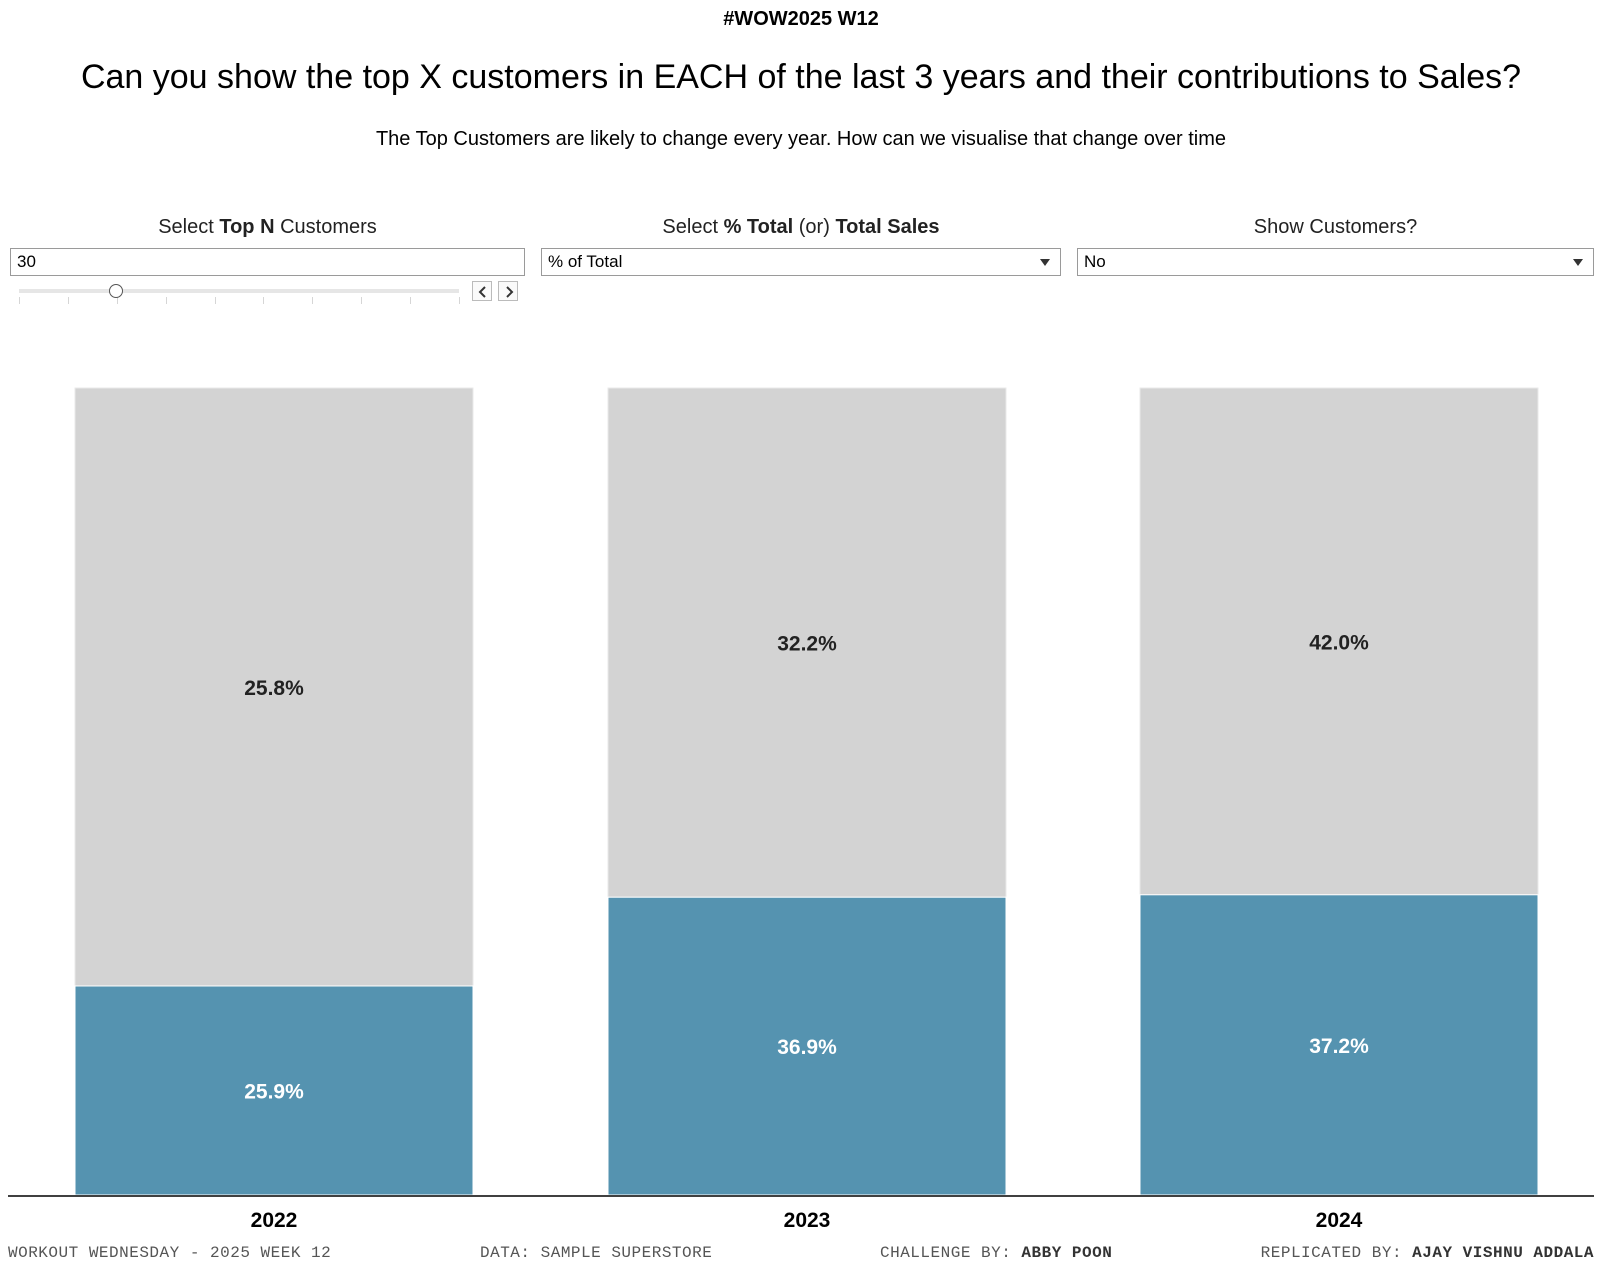  What do you see at coordinates (1336, 1253) in the screenshot?
I see `footer-replicated-label: REPLICATED BY:` at bounding box center [1336, 1253].